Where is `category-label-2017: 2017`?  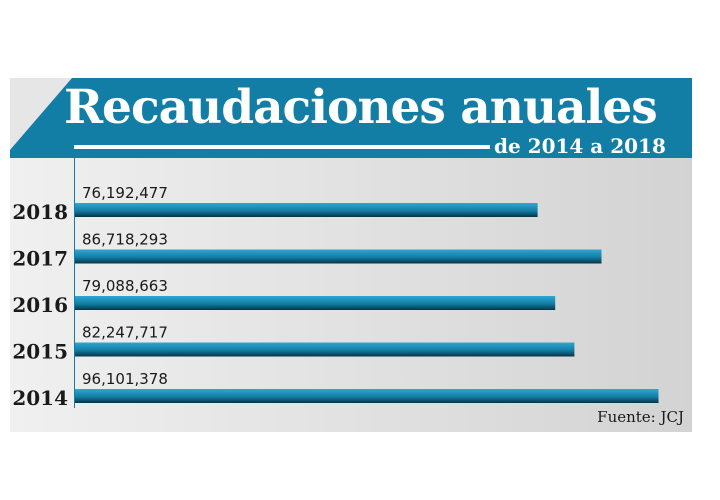
category-label-2017: 2017 is located at coordinates (40, 259).